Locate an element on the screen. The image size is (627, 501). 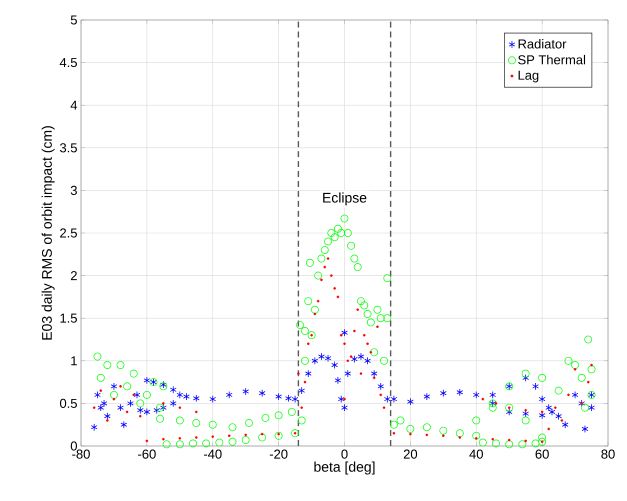
legend-label: Lag is located at coordinates (528, 76).